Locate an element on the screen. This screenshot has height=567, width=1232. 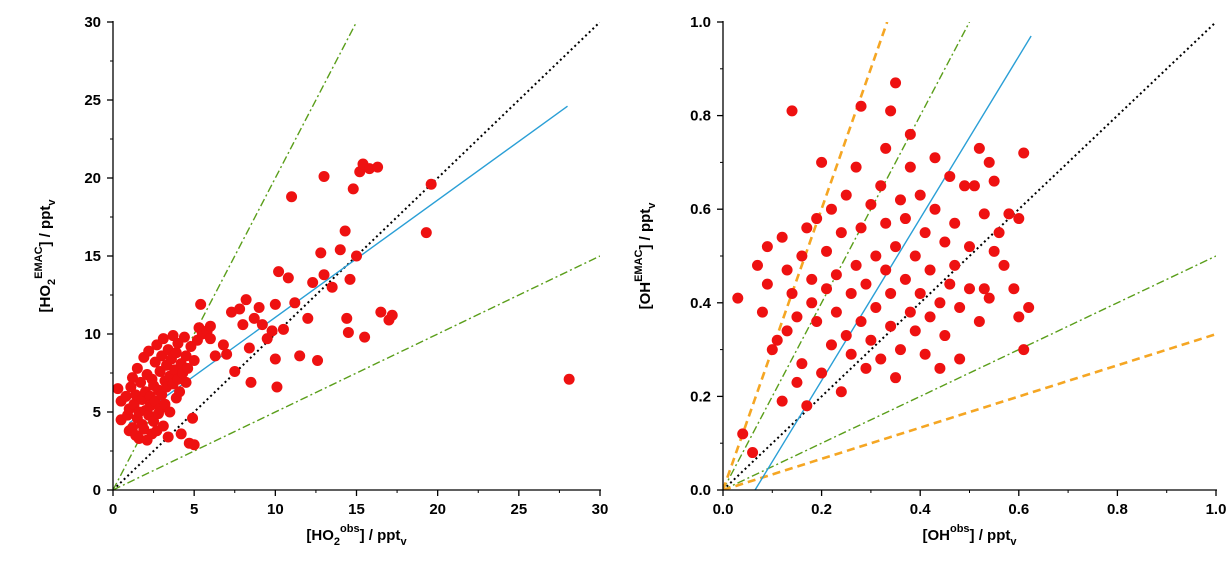
y-tick-label: 25 is located at coordinates (92, 100).